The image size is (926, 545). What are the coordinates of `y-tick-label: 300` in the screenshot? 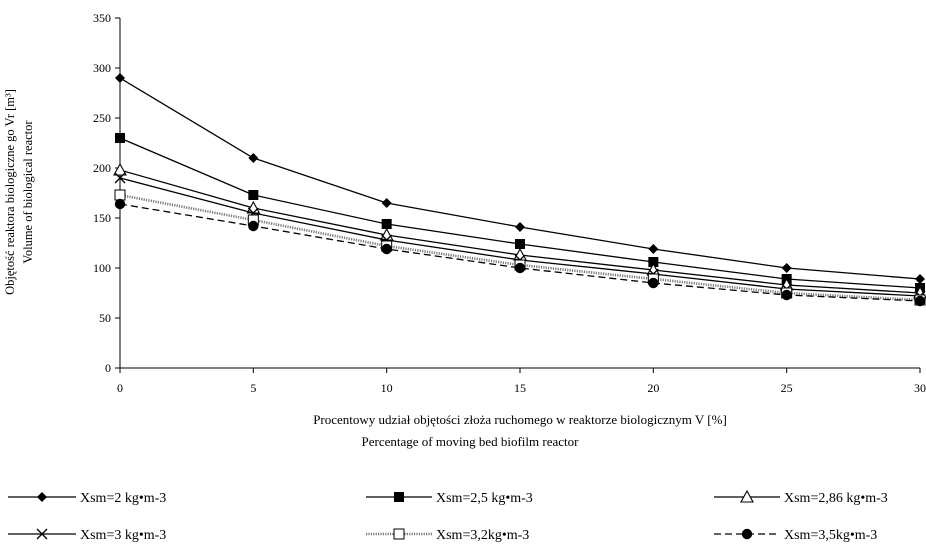 It's located at (102, 68).